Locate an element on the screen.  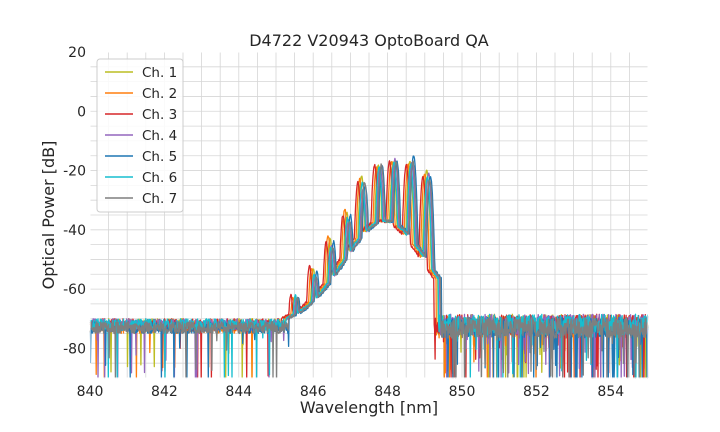
y-axis-label: Optical Power [dB] is located at coordinates (48, 215).